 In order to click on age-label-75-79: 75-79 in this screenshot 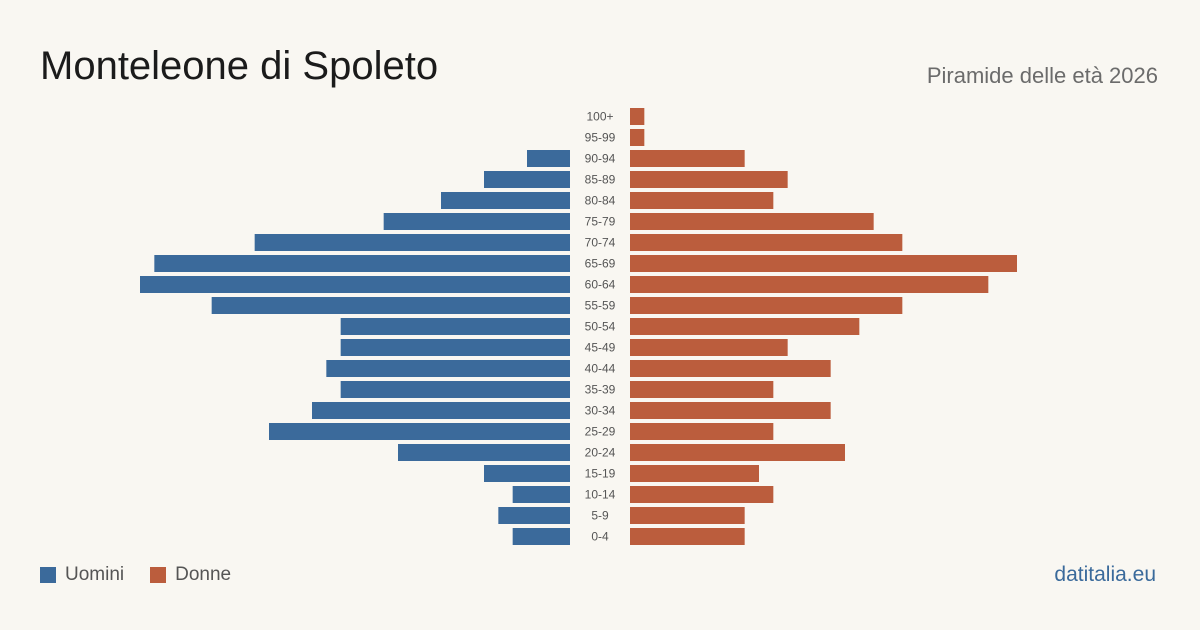, I will do `click(600, 222)`.